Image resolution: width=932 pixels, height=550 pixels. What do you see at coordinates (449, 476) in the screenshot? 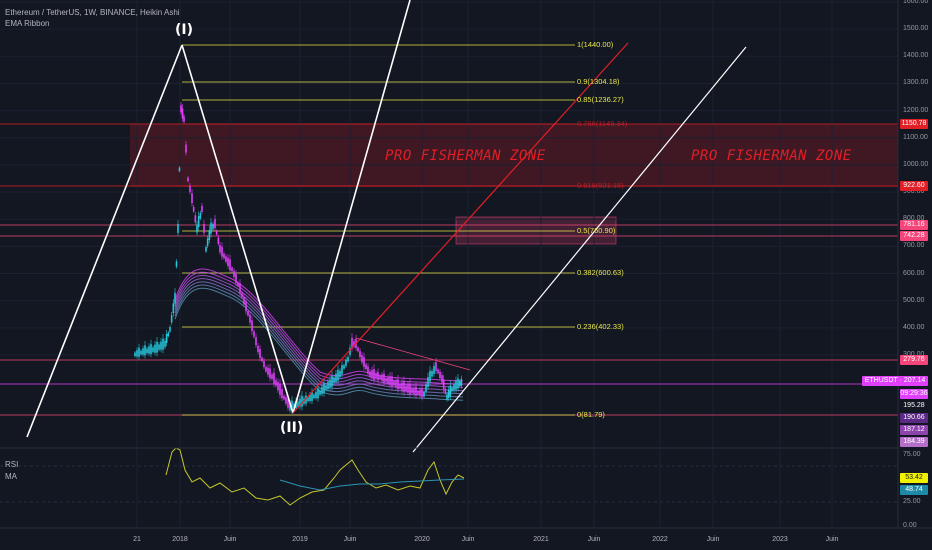
I see `rsi-panel` at bounding box center [449, 476].